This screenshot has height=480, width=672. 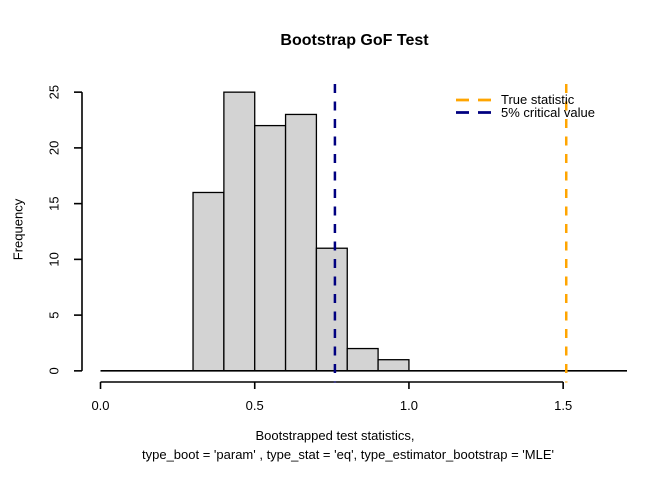 I want to click on x-axis-title-line1: Bootstrapped test statistics,, so click(x=335, y=435).